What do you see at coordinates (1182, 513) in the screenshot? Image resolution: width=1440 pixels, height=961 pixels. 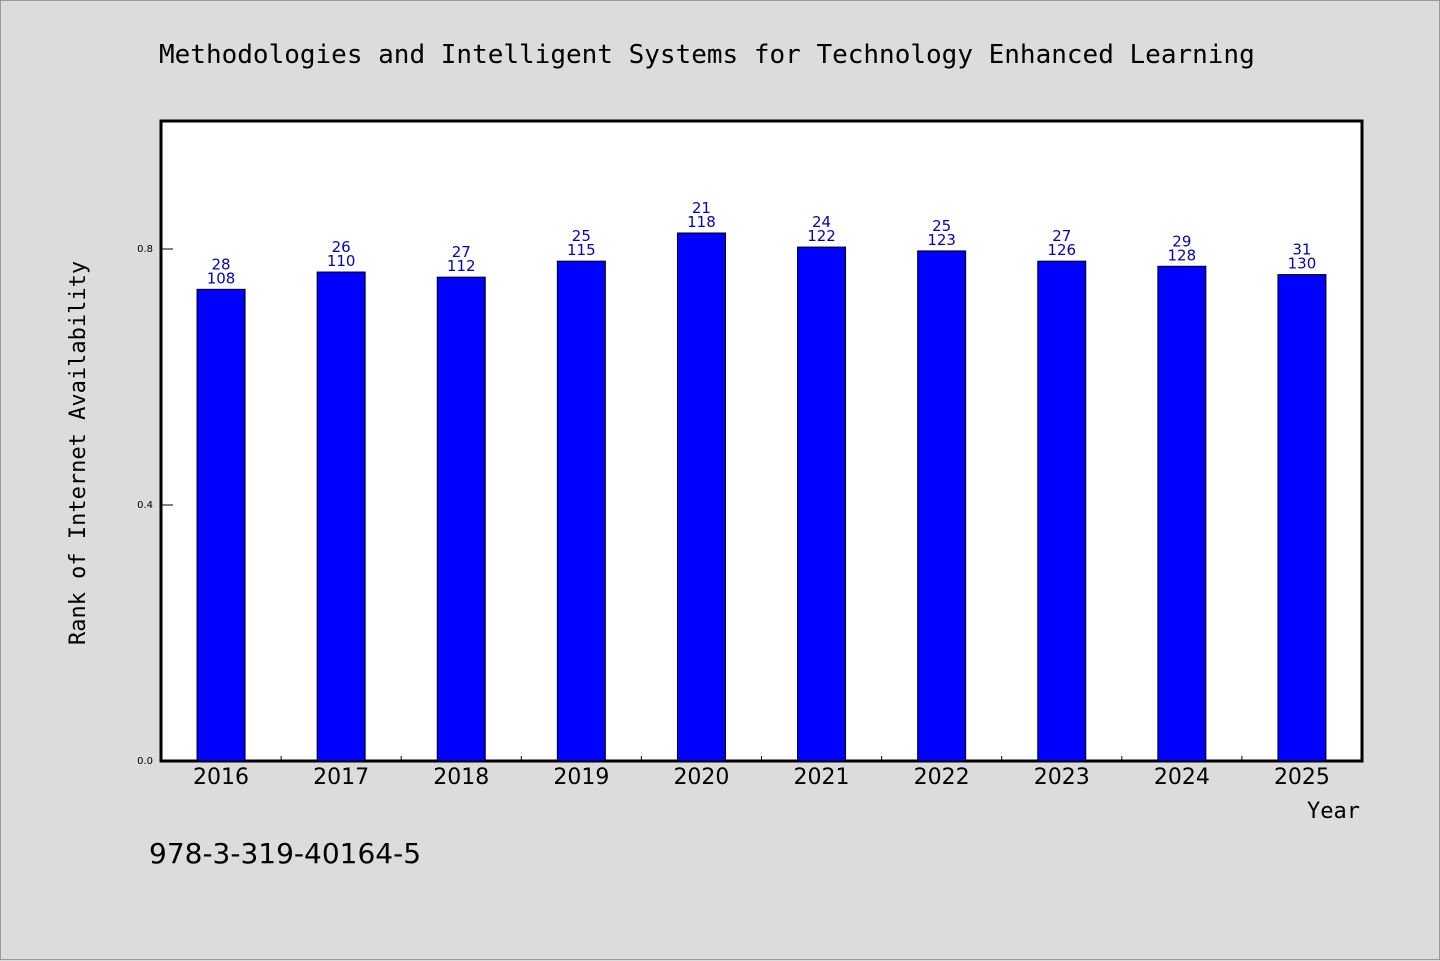 I see `bar-2024` at bounding box center [1182, 513].